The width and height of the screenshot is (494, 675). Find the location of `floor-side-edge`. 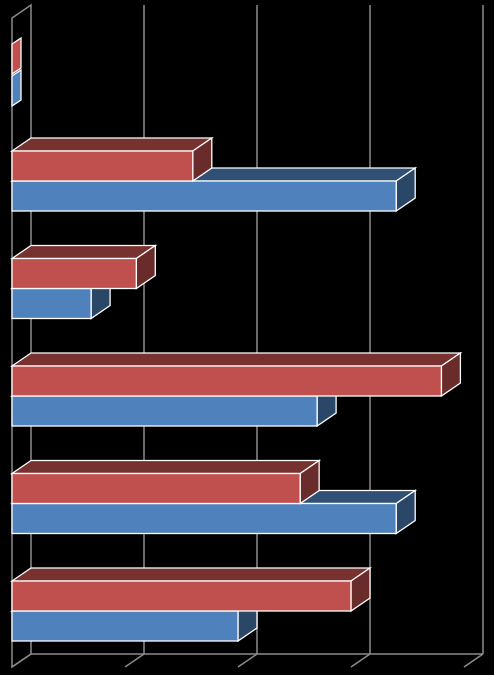

floor-side-edge is located at coordinates (21, 660).